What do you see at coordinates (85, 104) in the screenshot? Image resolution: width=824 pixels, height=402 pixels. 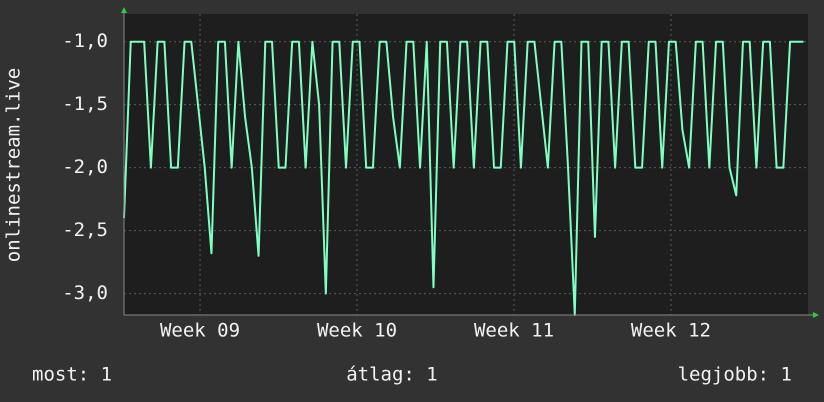 I see `y-tick-label: -1,5` at bounding box center [85, 104].